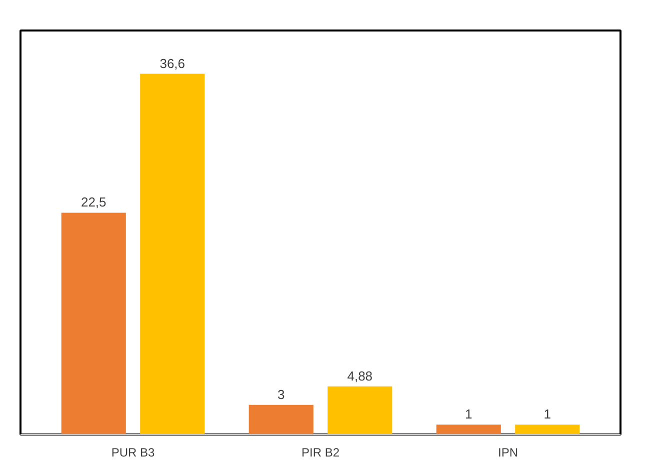 The image size is (646, 468). What do you see at coordinates (281, 394) in the screenshot?
I see `data-label: 3` at bounding box center [281, 394].